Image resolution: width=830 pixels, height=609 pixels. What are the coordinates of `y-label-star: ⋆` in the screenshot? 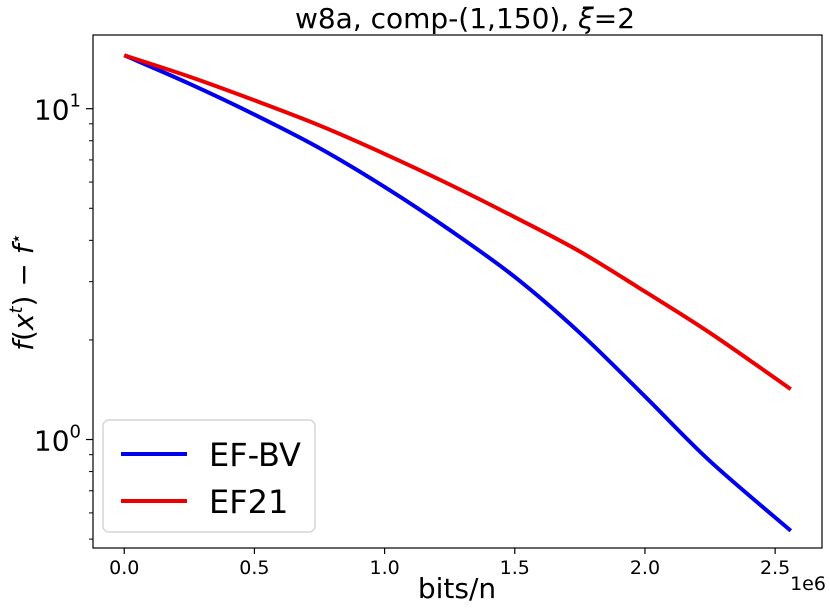 It's located at (16, 238).